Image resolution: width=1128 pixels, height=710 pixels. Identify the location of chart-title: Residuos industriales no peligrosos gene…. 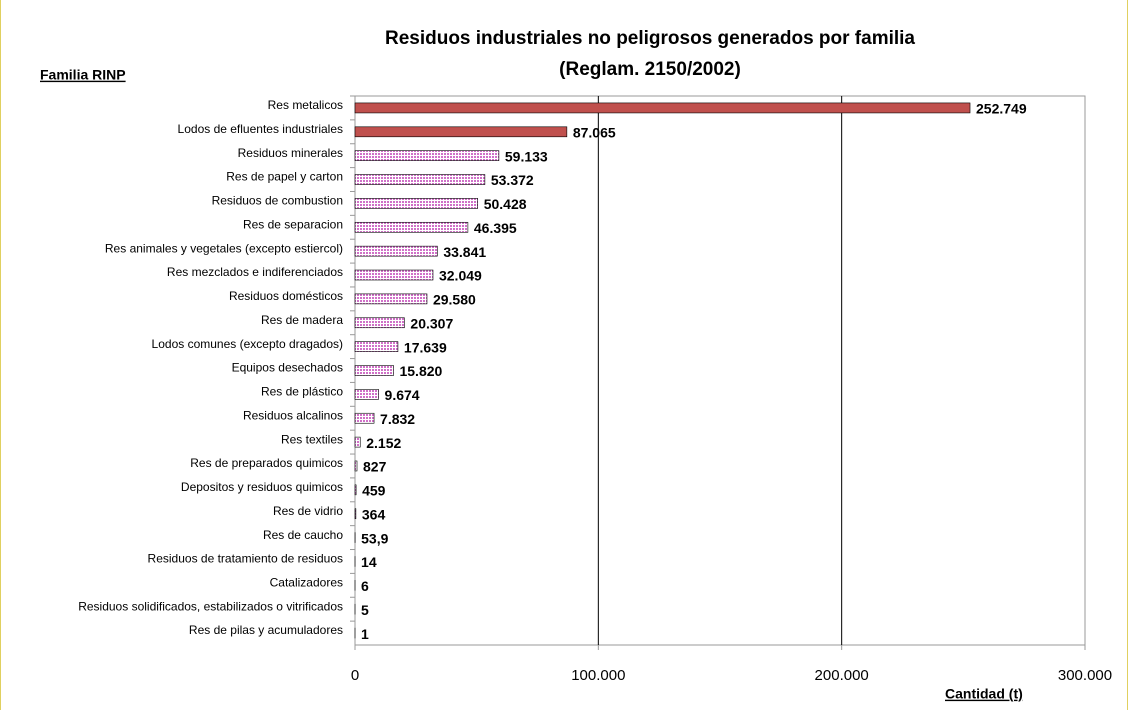
(650, 38).